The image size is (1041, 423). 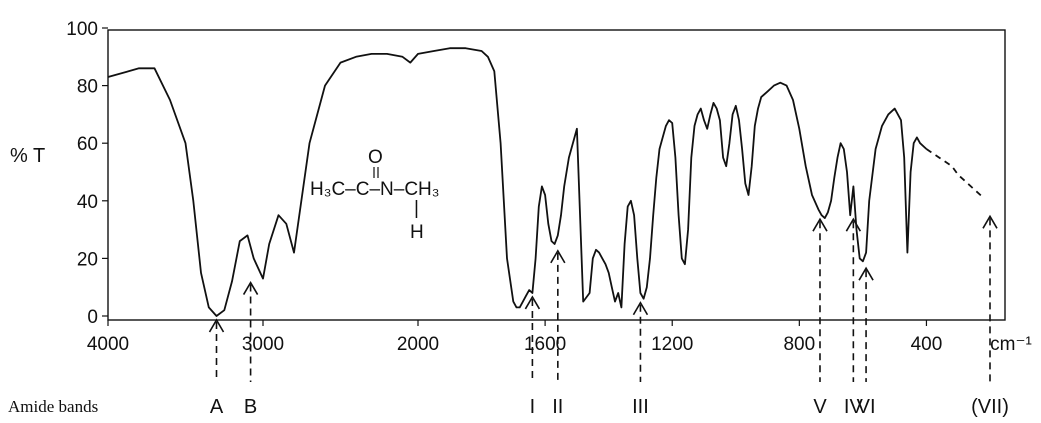 What do you see at coordinates (375, 189) in the screenshot?
I see `formula-main-chain: H₃C–C–N–CH₃` at bounding box center [375, 189].